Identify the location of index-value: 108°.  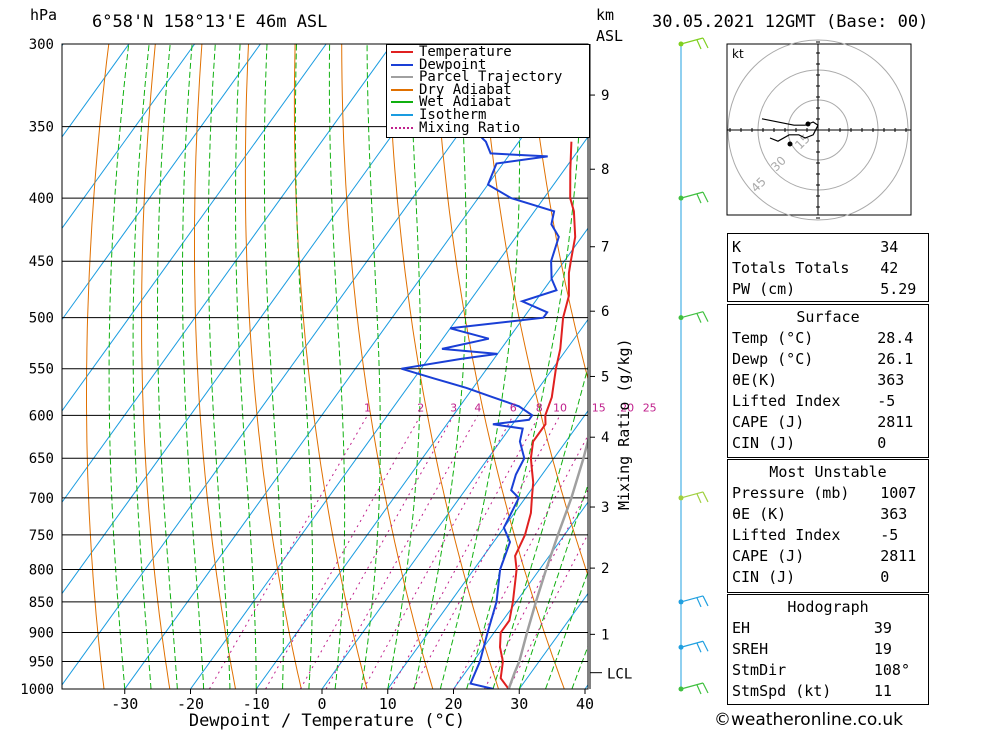
(891, 669).